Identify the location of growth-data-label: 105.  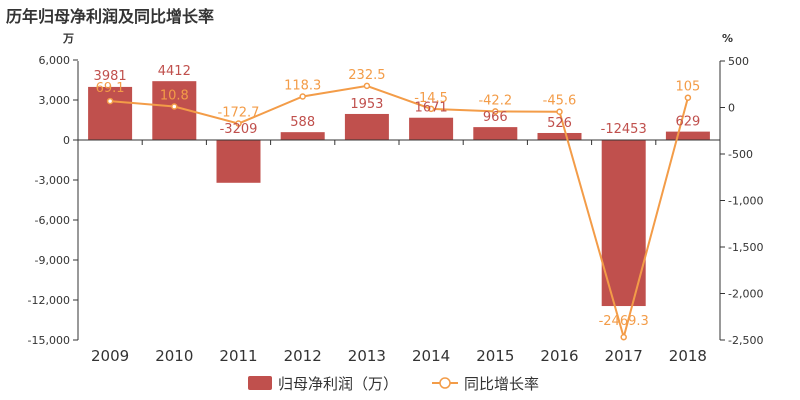
(687, 87).